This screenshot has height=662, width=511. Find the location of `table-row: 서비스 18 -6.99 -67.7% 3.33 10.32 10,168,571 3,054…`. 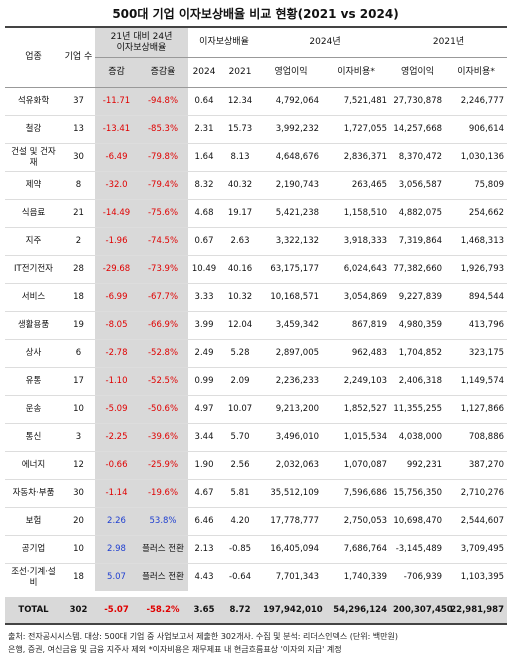

table-row: 서비스 18 -6.99 -67.7% 3.33 10.32 10,168,571 3,054… is located at coordinates (256, 297).